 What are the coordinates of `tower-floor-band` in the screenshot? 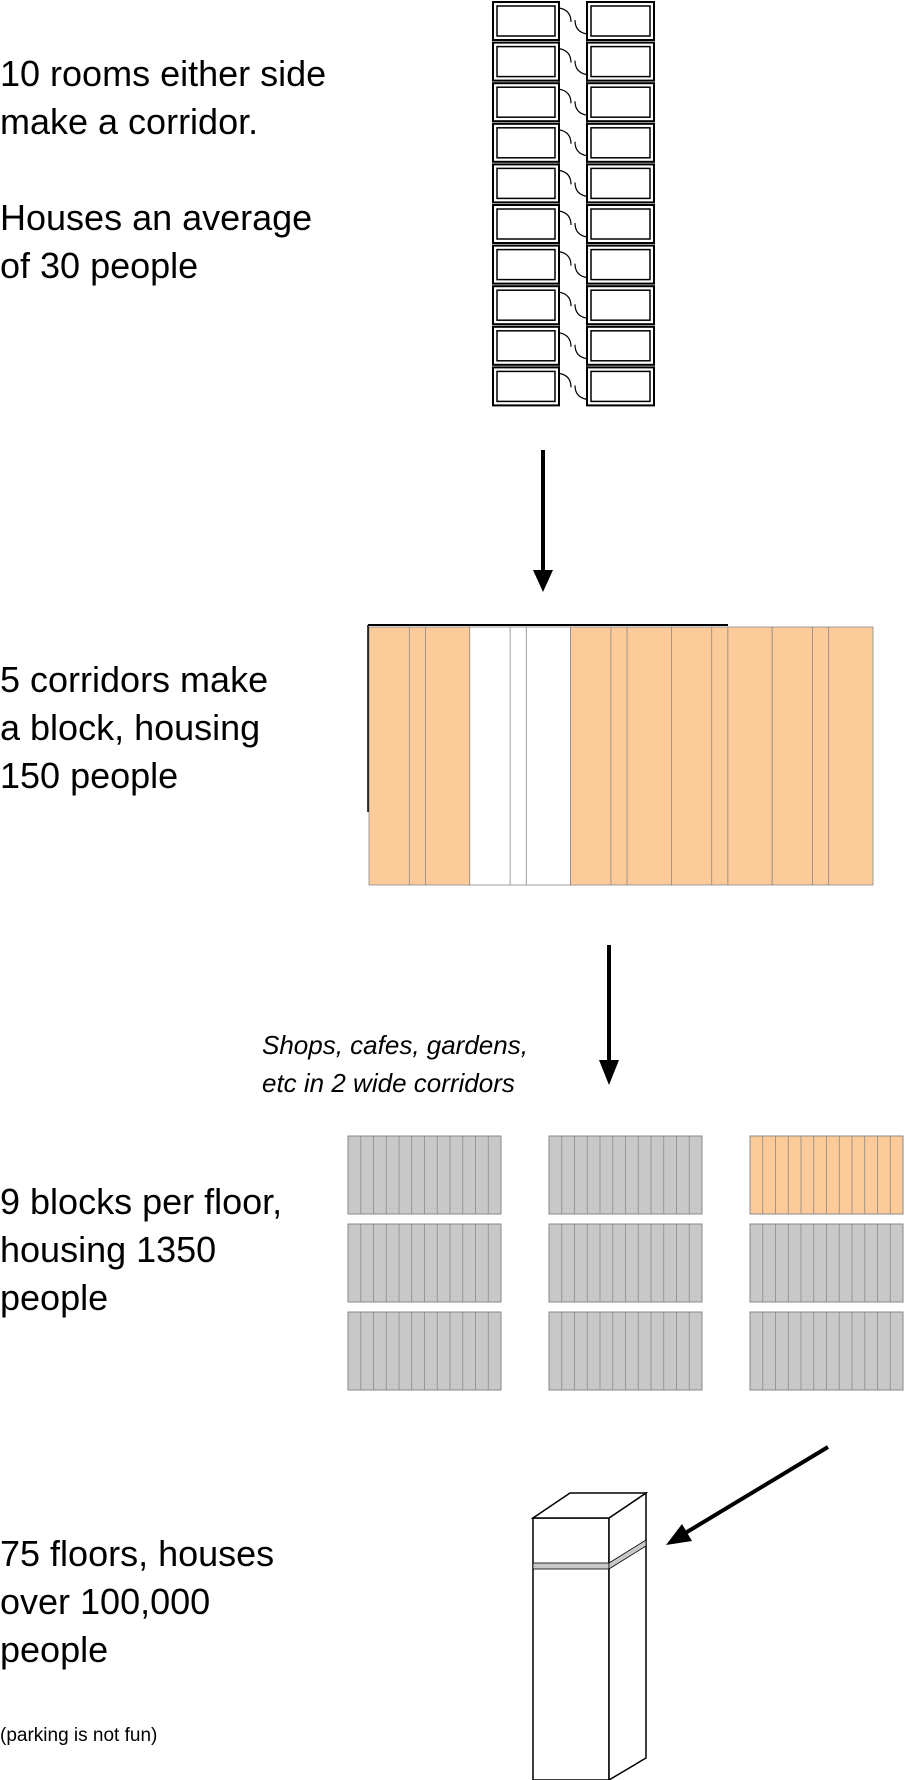 It's located at (571, 1566).